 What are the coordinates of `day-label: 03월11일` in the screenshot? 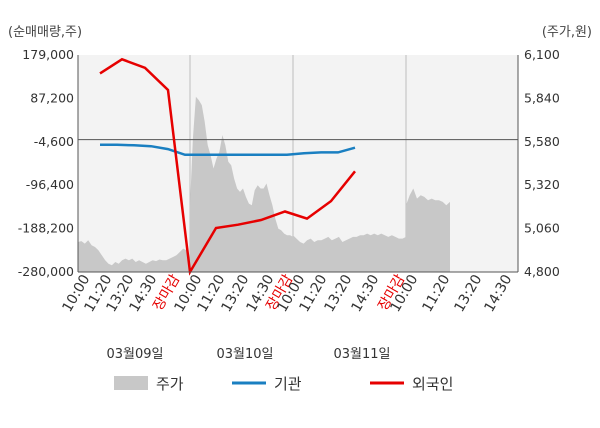 It's located at (361, 354).